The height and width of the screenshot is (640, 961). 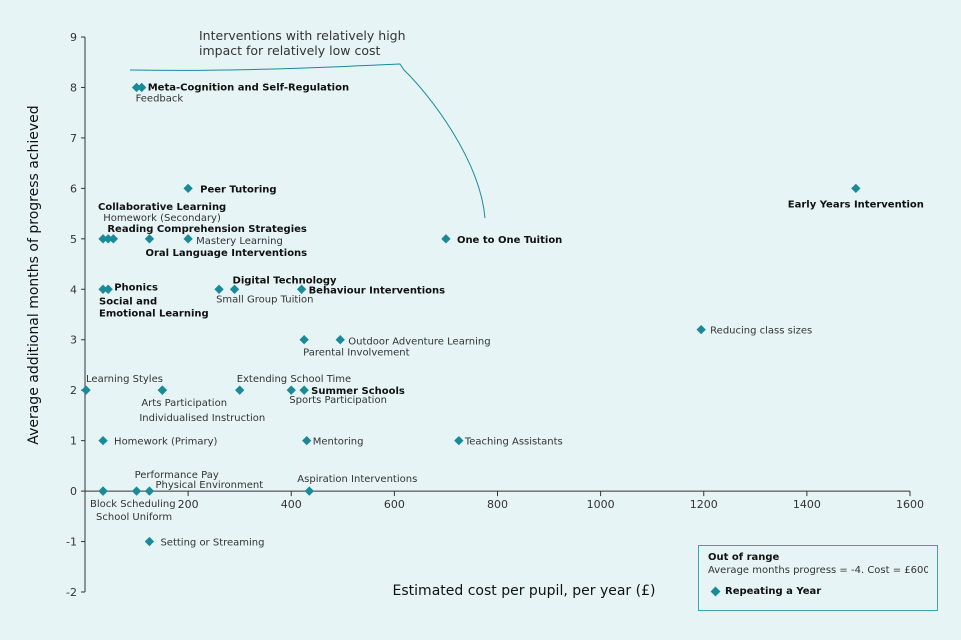 I want to click on point-label: Sports Participation, so click(x=338, y=400).